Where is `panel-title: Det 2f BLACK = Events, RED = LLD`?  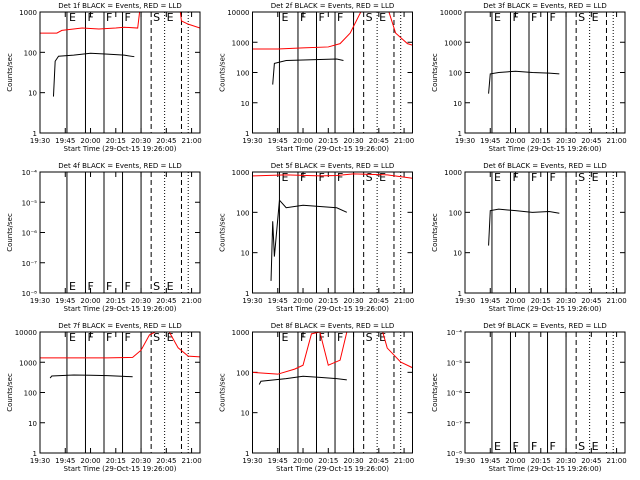 panel-title: Det 2f BLACK = Events, RED = LLD is located at coordinates (332, 6).